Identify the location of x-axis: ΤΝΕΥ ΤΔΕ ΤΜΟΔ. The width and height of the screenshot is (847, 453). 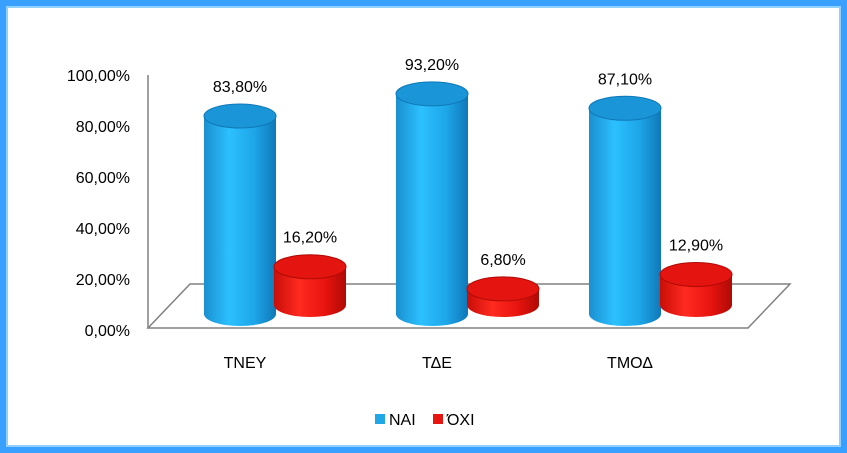
(439, 363).